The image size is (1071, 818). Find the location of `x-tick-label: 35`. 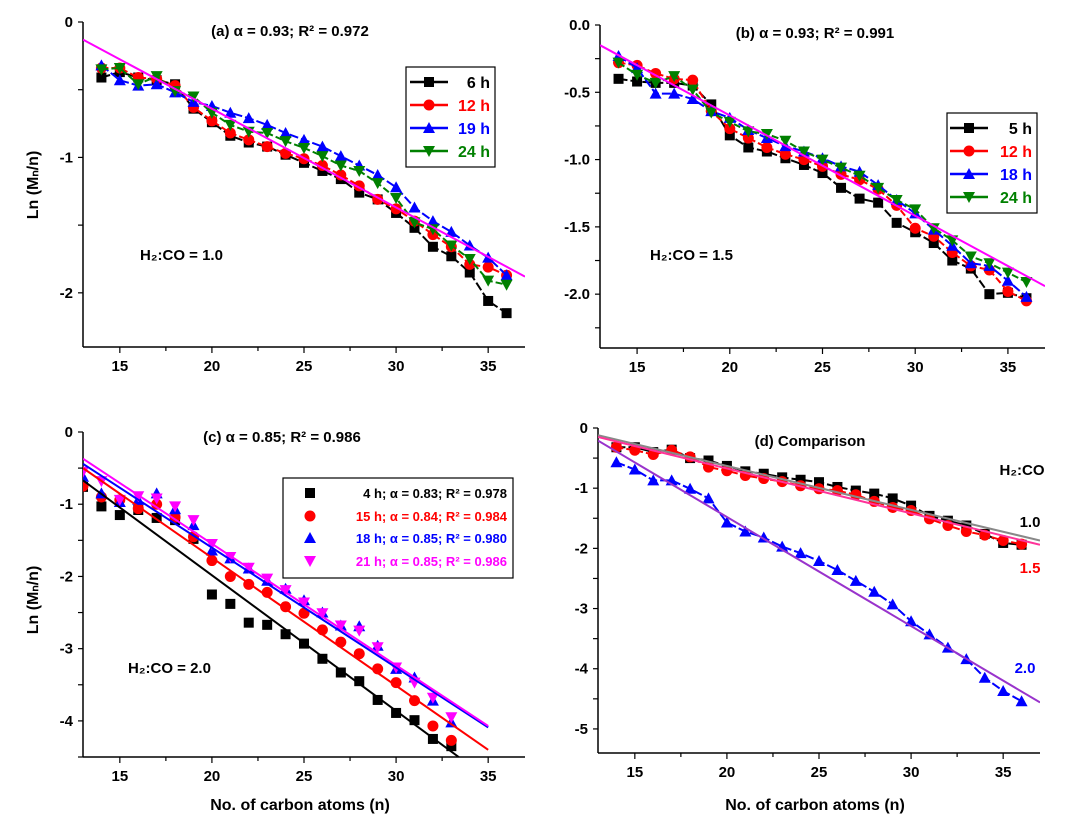

x-tick-label: 35 is located at coordinates (1003, 772).